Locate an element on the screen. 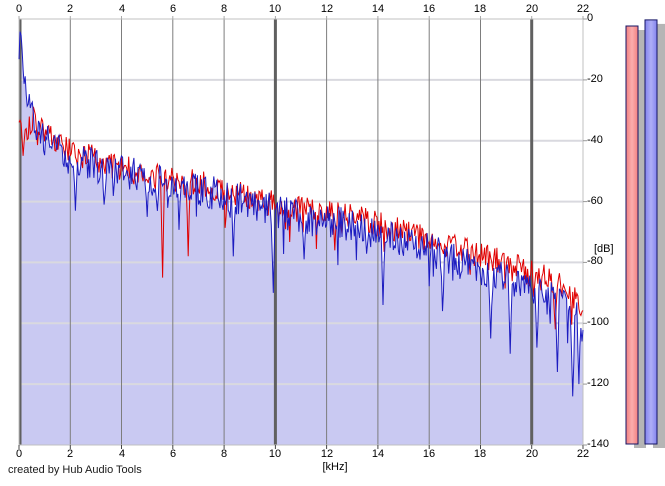  x-axis-tick-label-top: 16 is located at coordinates (429, 9).